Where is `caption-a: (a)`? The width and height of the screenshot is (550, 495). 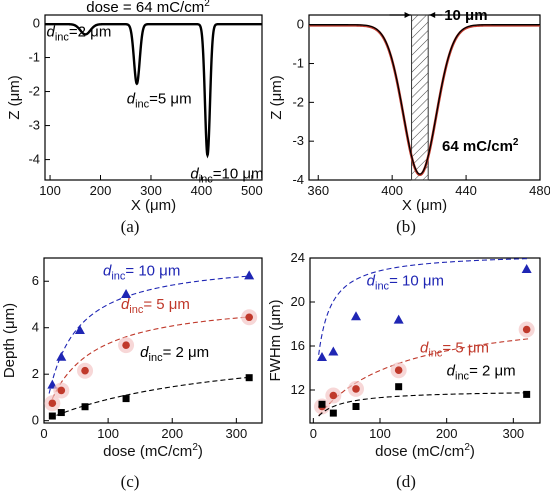
caption-a: (a) is located at coordinates (130, 226).